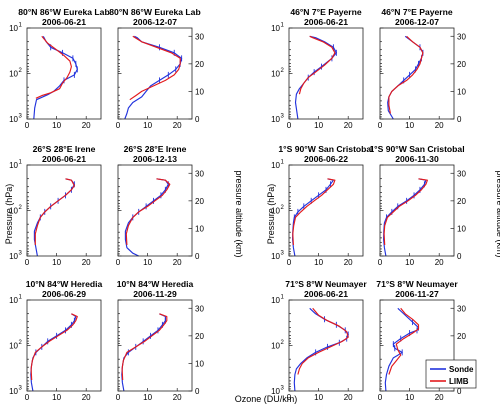 This screenshot has width=500, height=408. Describe the element at coordinates (461, 369) in the screenshot. I see `legend-sonde-label: Sonde` at that location.